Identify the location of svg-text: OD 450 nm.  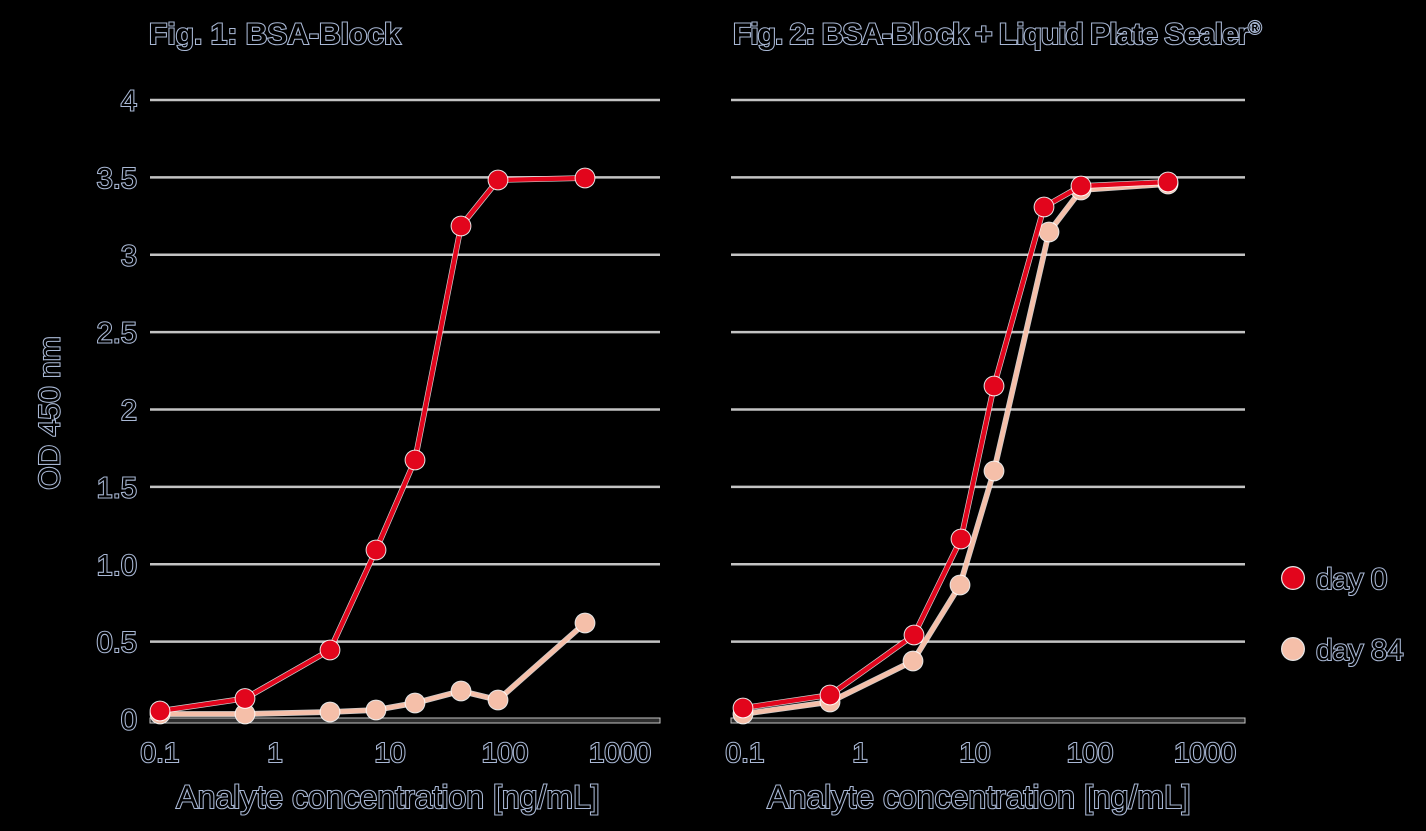
(50, 412).